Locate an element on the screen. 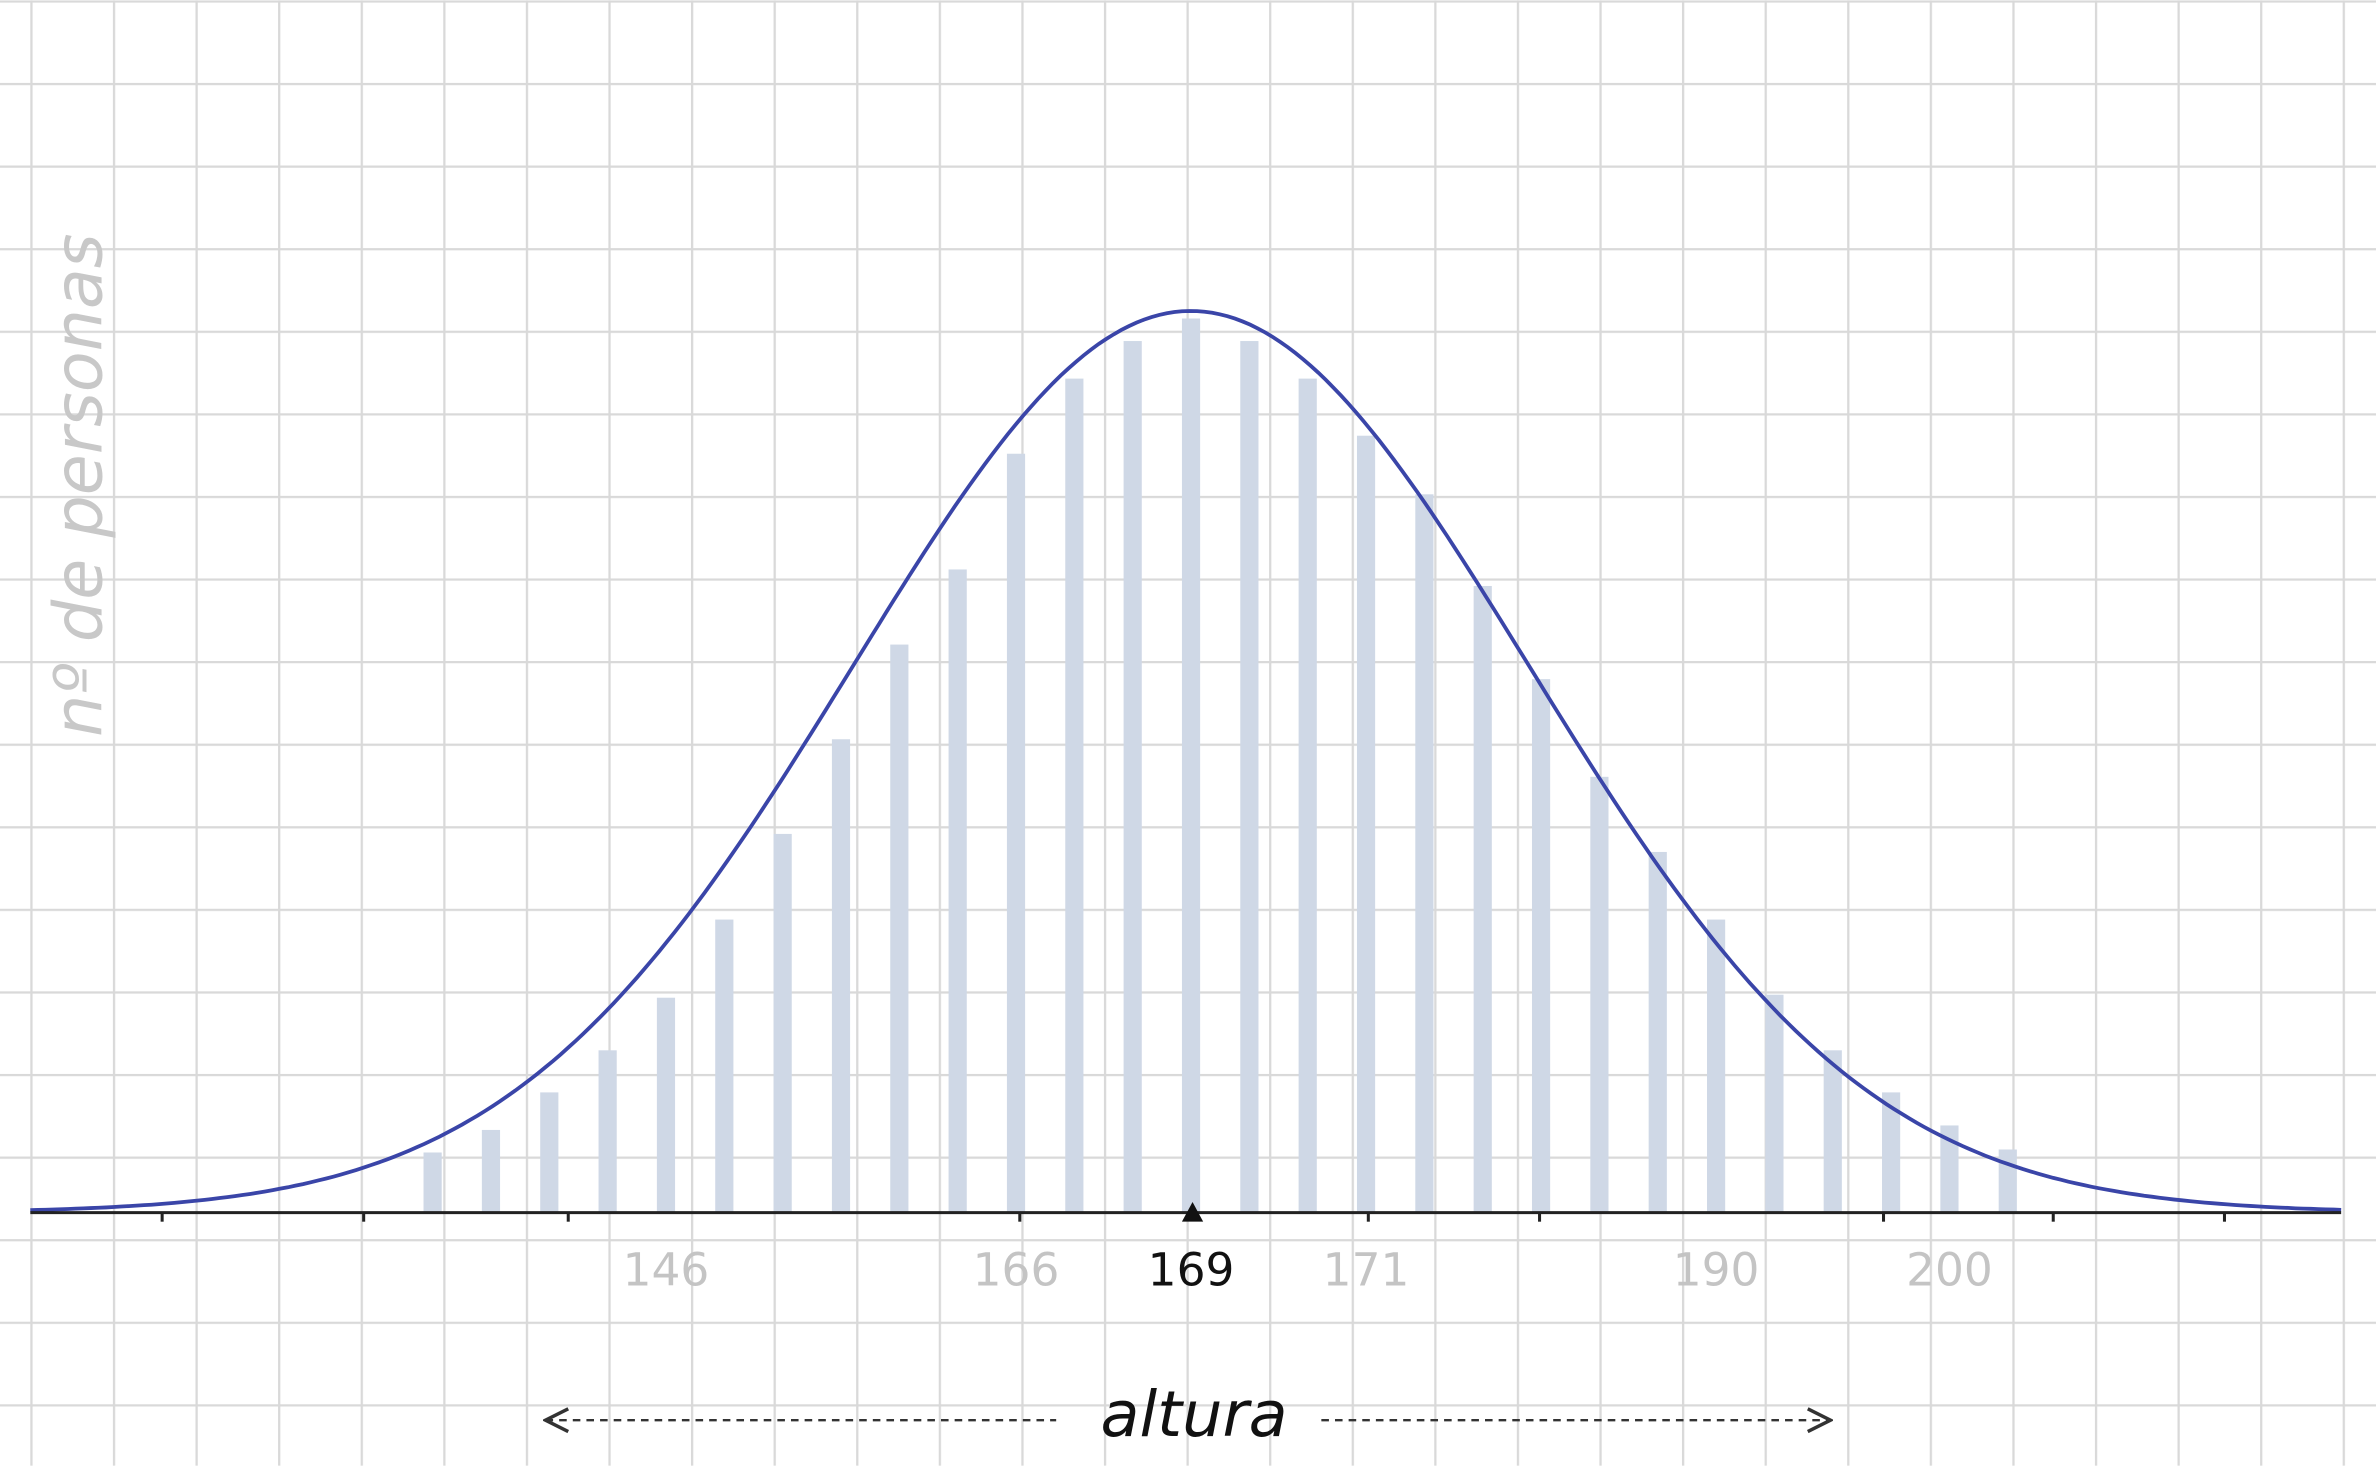  mean-marker is located at coordinates (1192, 1211).